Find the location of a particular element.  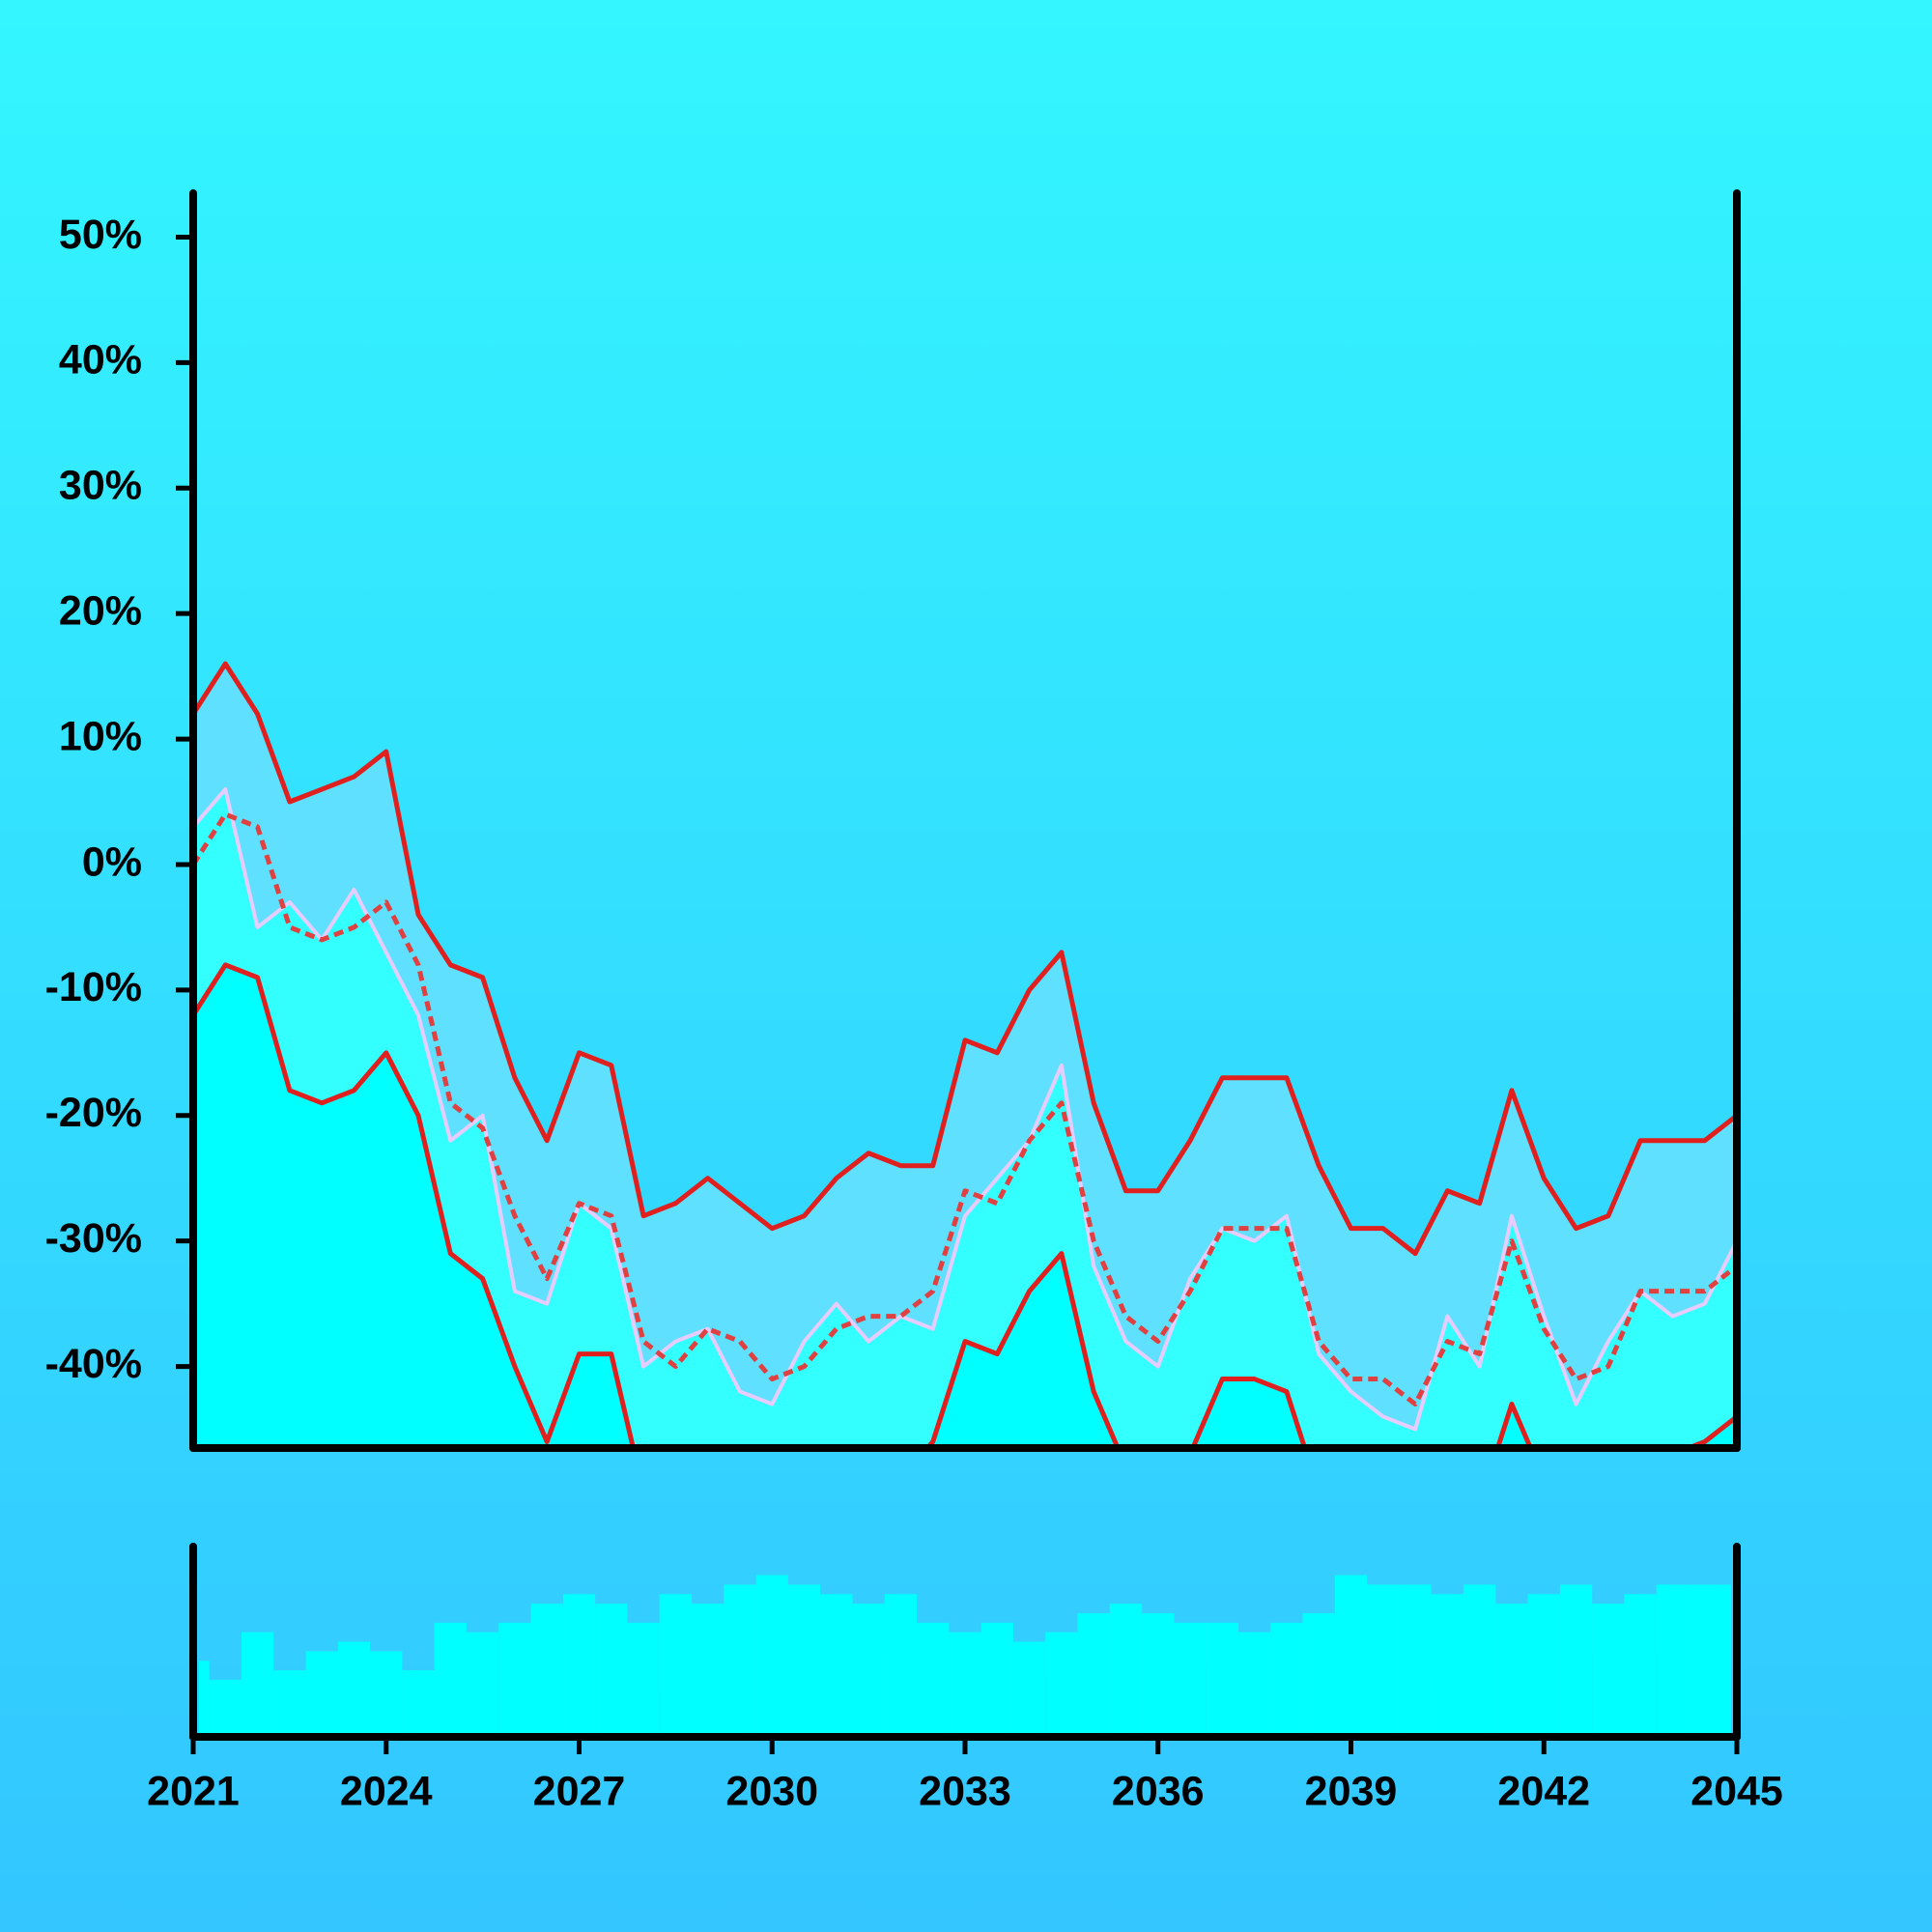

y-tick-label: -40% is located at coordinates (93, 1364).